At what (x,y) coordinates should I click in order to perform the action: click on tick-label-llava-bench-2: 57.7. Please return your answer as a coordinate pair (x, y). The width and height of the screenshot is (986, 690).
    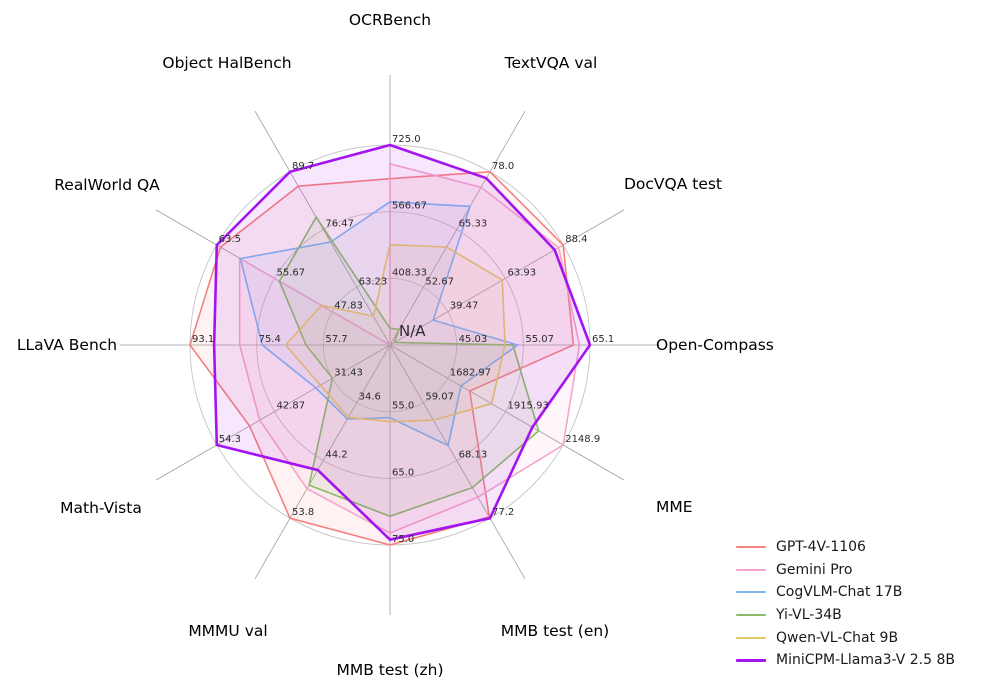
    Looking at the image, I should click on (336, 339).